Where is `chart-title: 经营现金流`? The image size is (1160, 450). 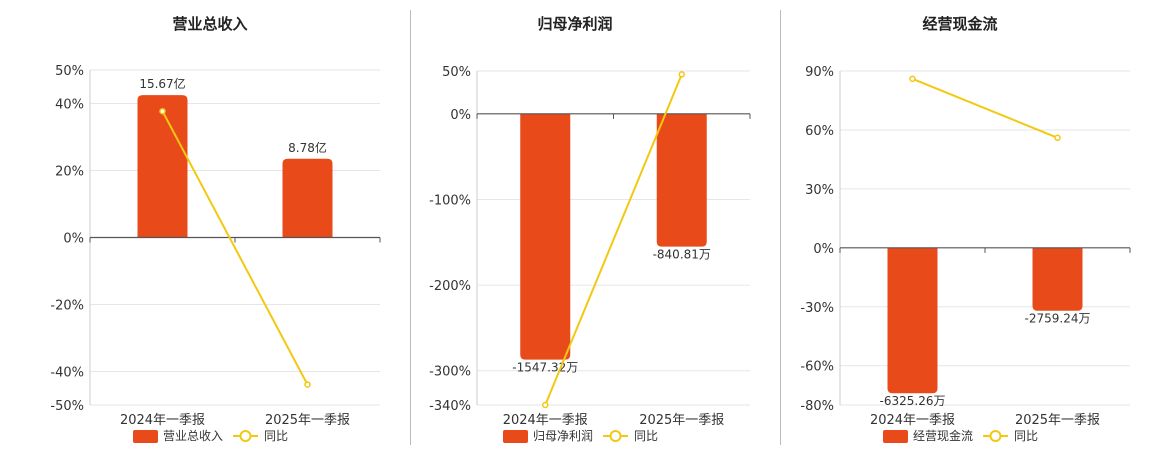 chart-title: 经营现金流 is located at coordinates (959, 24).